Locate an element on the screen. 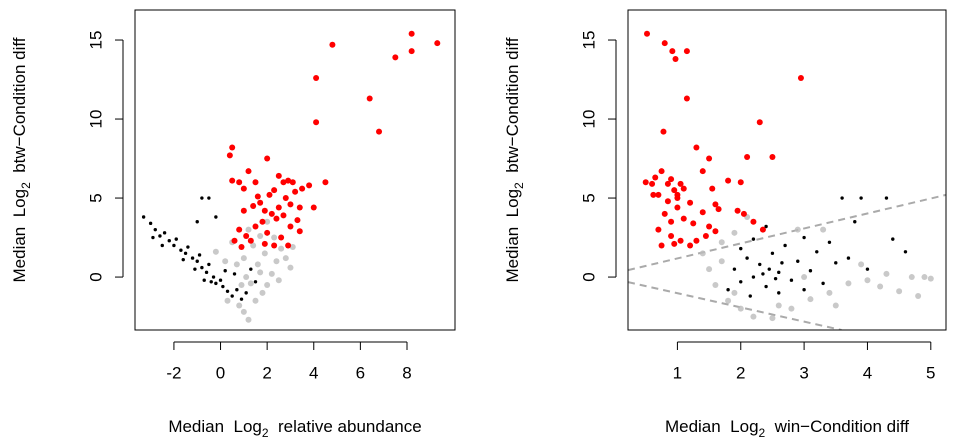 Image resolution: width=961 pixels, height=442 pixels. x-tick-label: -2 is located at coordinates (173, 372).